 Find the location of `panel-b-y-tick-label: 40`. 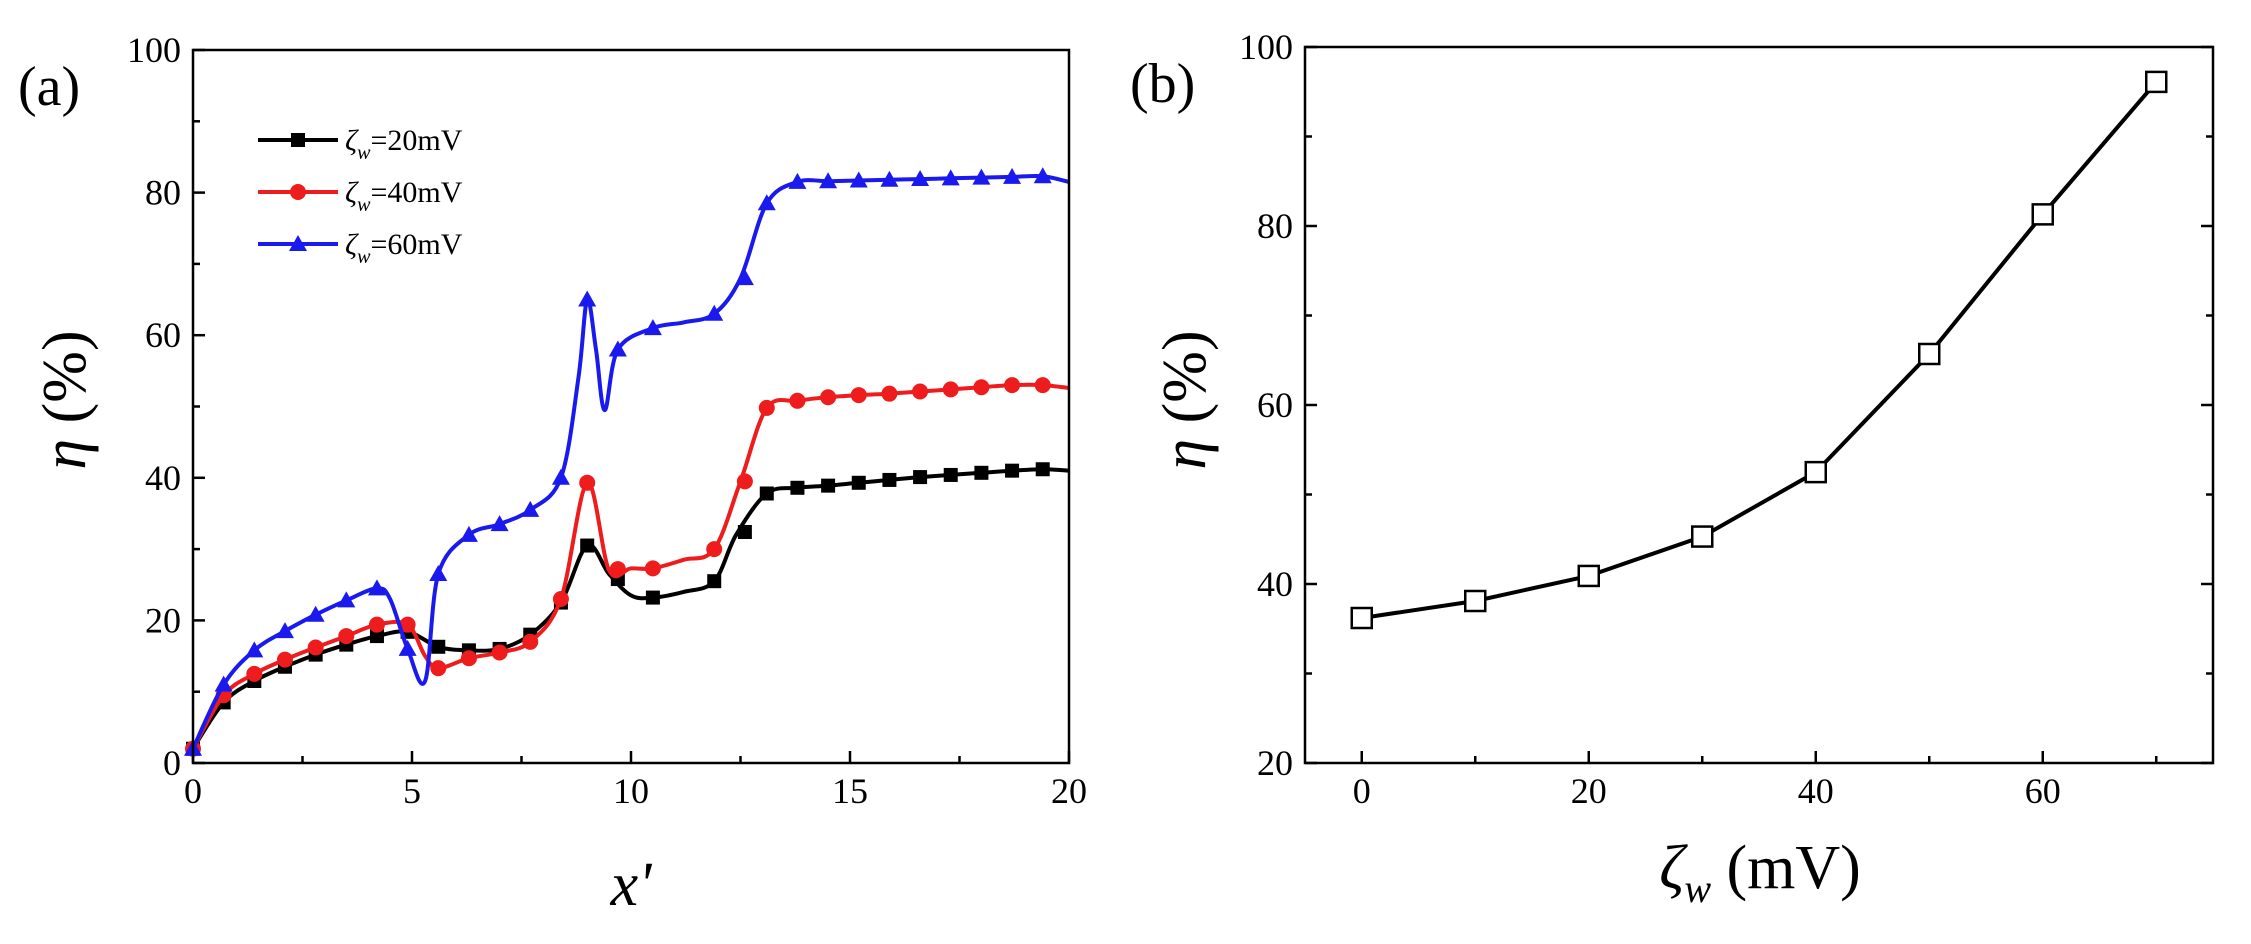

panel-b-y-tick-label: 40 is located at coordinates (1275, 584).